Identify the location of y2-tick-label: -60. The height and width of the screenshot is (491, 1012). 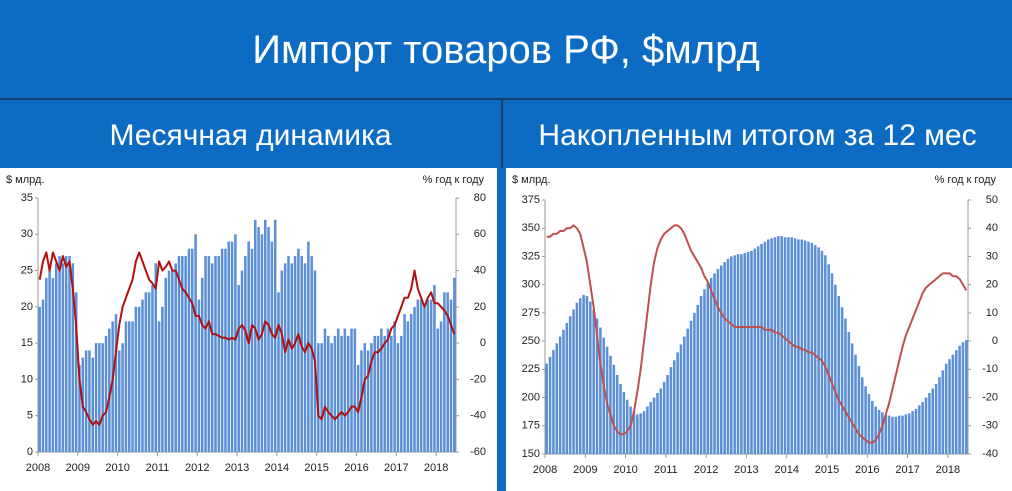
(478, 452).